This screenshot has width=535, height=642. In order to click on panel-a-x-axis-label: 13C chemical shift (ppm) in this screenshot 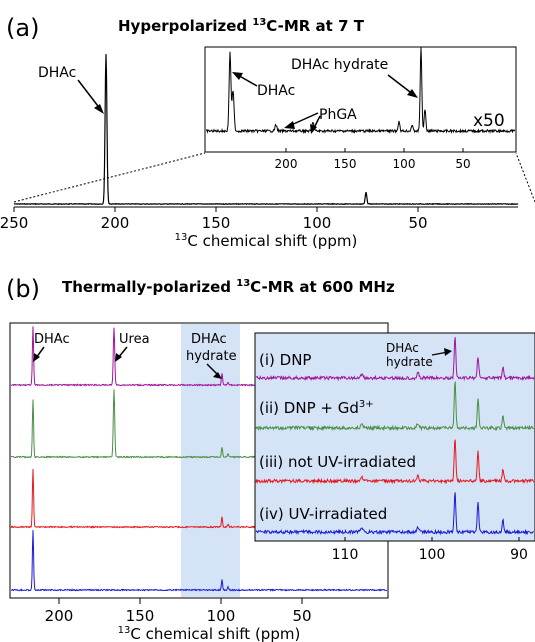, I will do `click(266, 241)`.